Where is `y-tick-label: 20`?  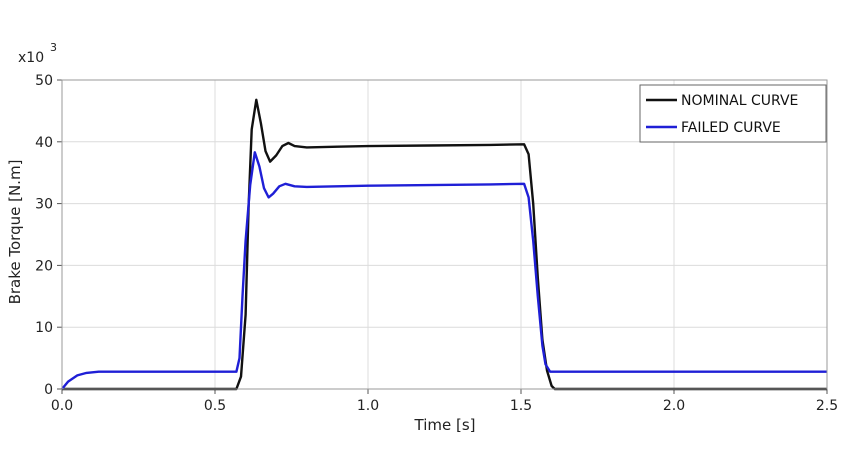
y-tick-label: 20 is located at coordinates (44, 266).